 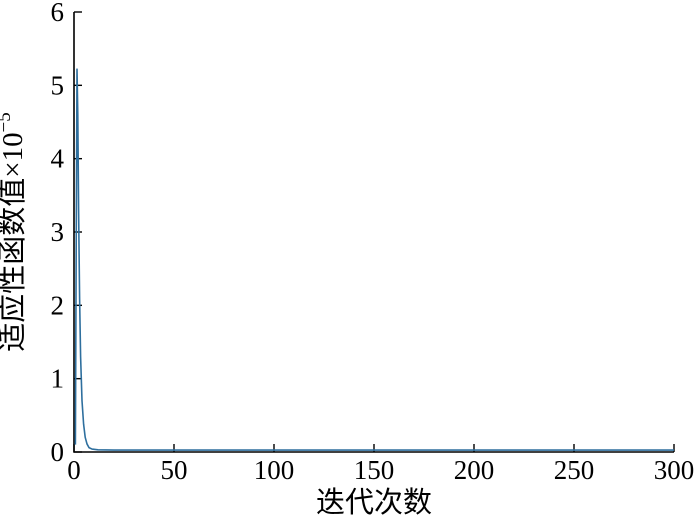 I want to click on y-axis-label: 适应性函数值×10−5, so click(x=14, y=232).